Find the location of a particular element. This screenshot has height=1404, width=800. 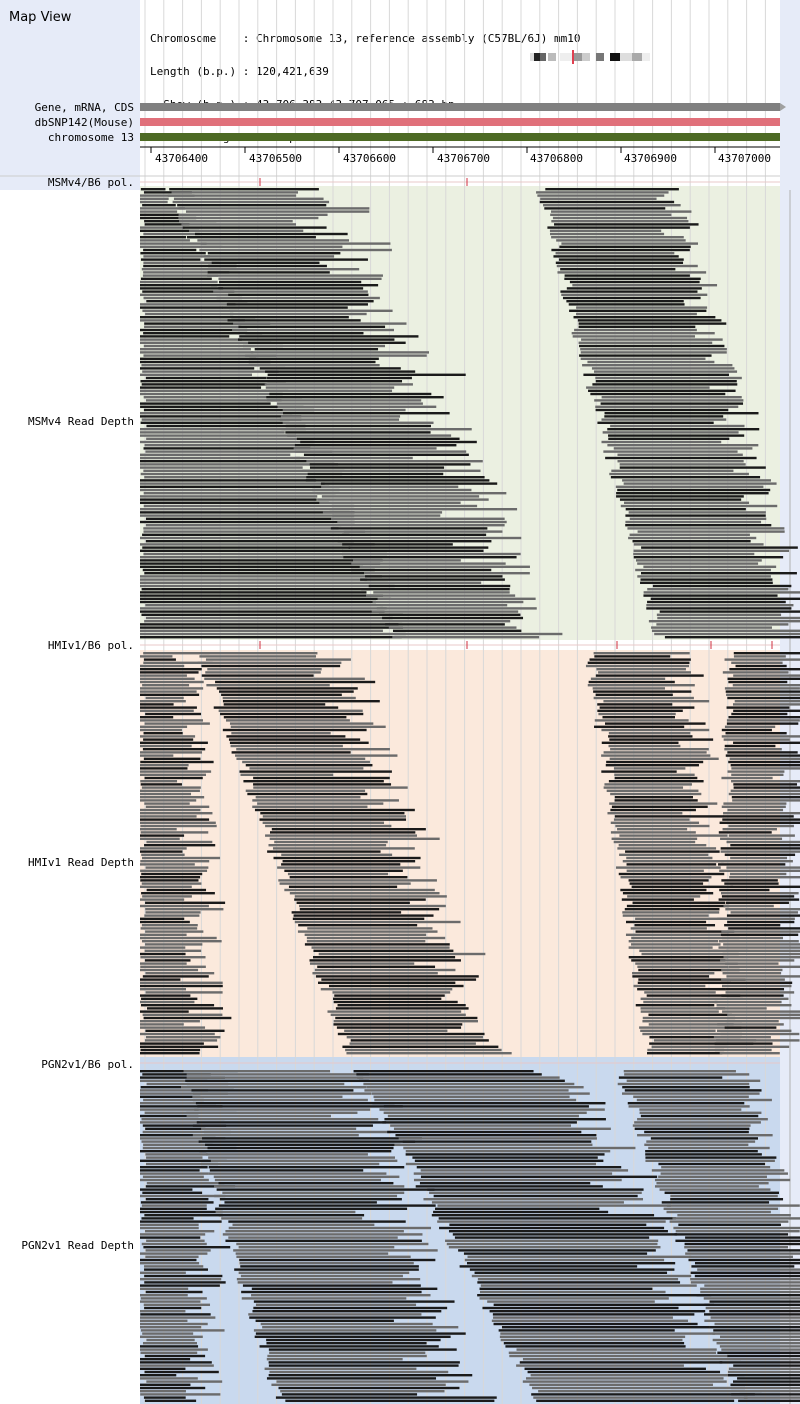

ruler-tick-label: 43706600 is located at coordinates (369, 158).